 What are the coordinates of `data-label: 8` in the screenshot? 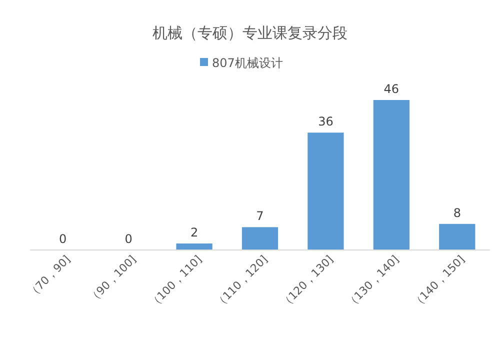 It's located at (457, 213).